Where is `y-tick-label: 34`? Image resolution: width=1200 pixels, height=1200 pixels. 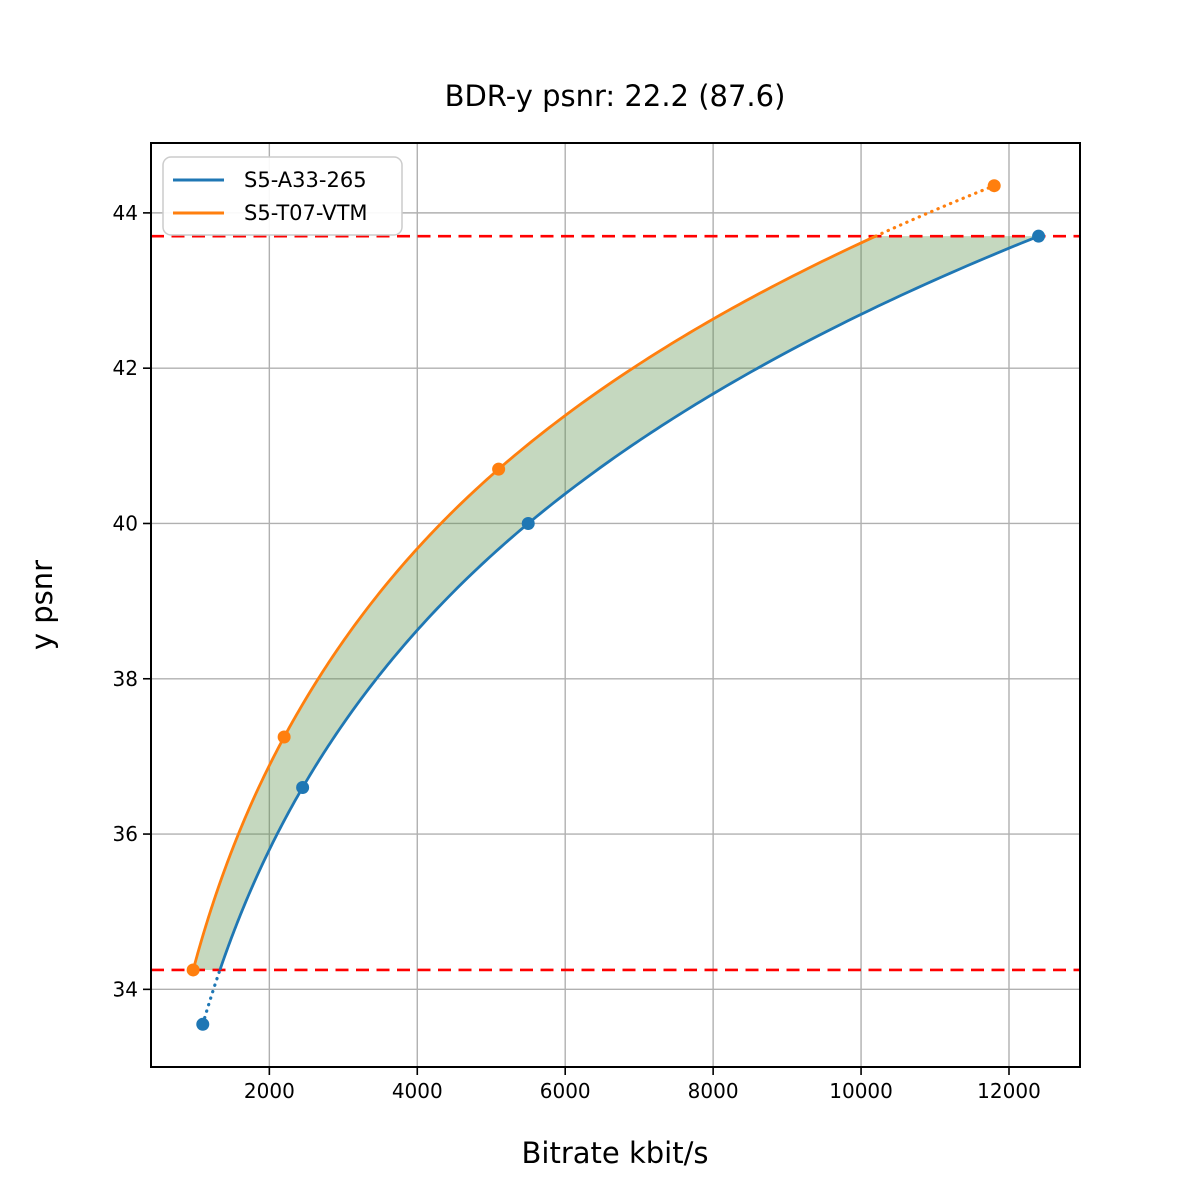
y-tick-label: 34 is located at coordinates (125, 989).